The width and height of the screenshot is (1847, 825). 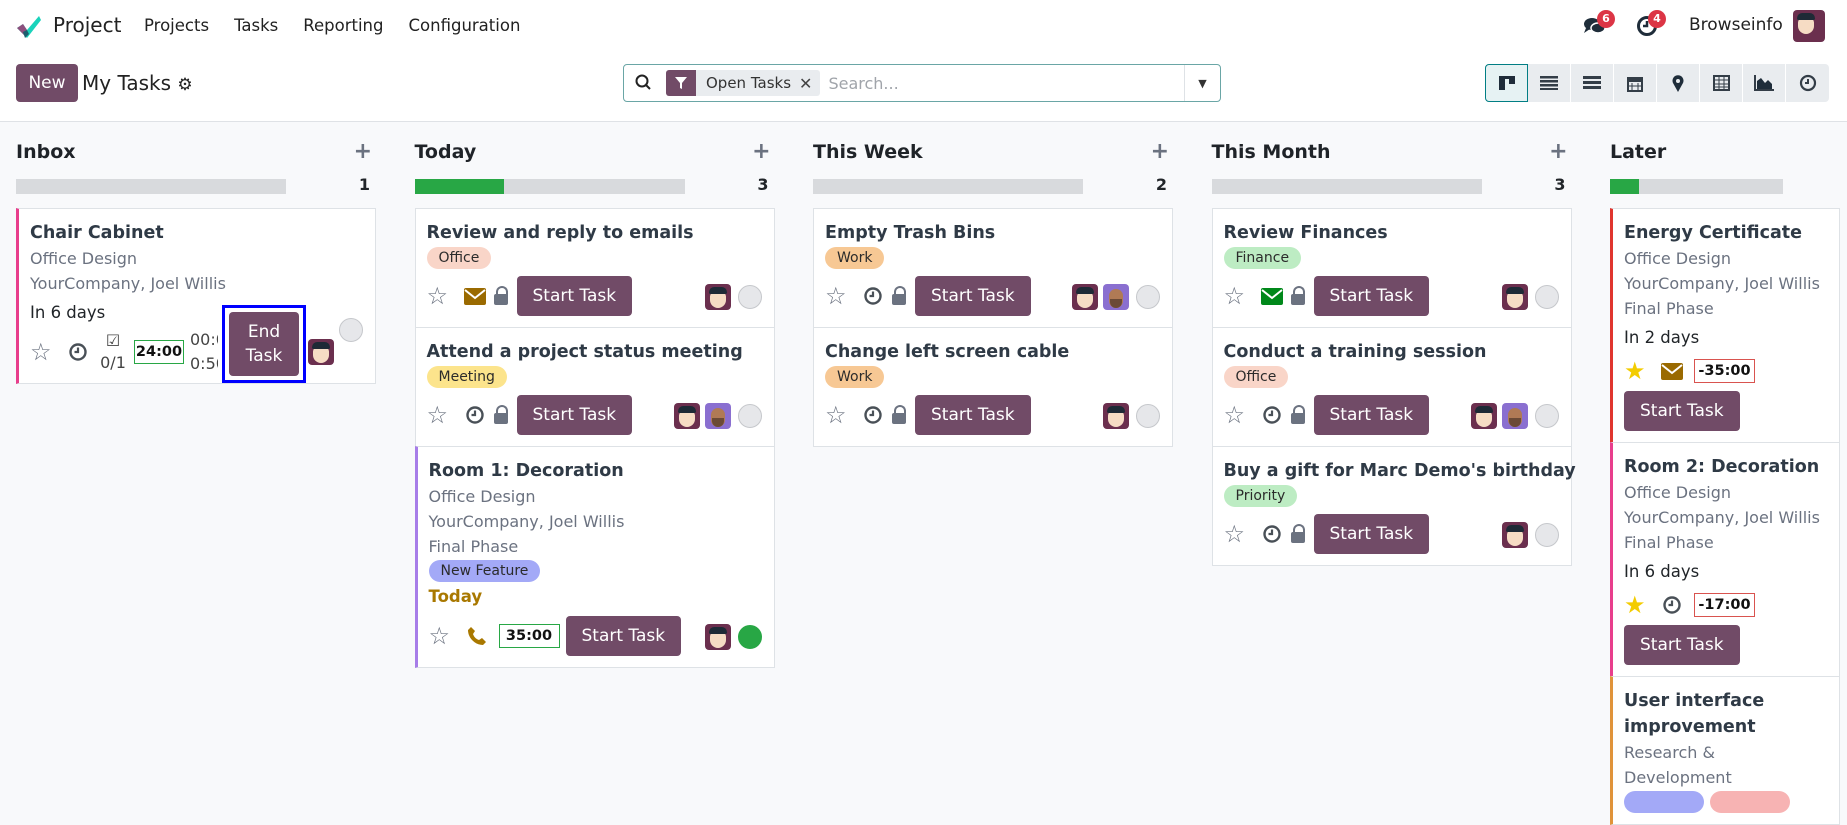 I want to click on graph-view-button, so click(x=1764, y=83).